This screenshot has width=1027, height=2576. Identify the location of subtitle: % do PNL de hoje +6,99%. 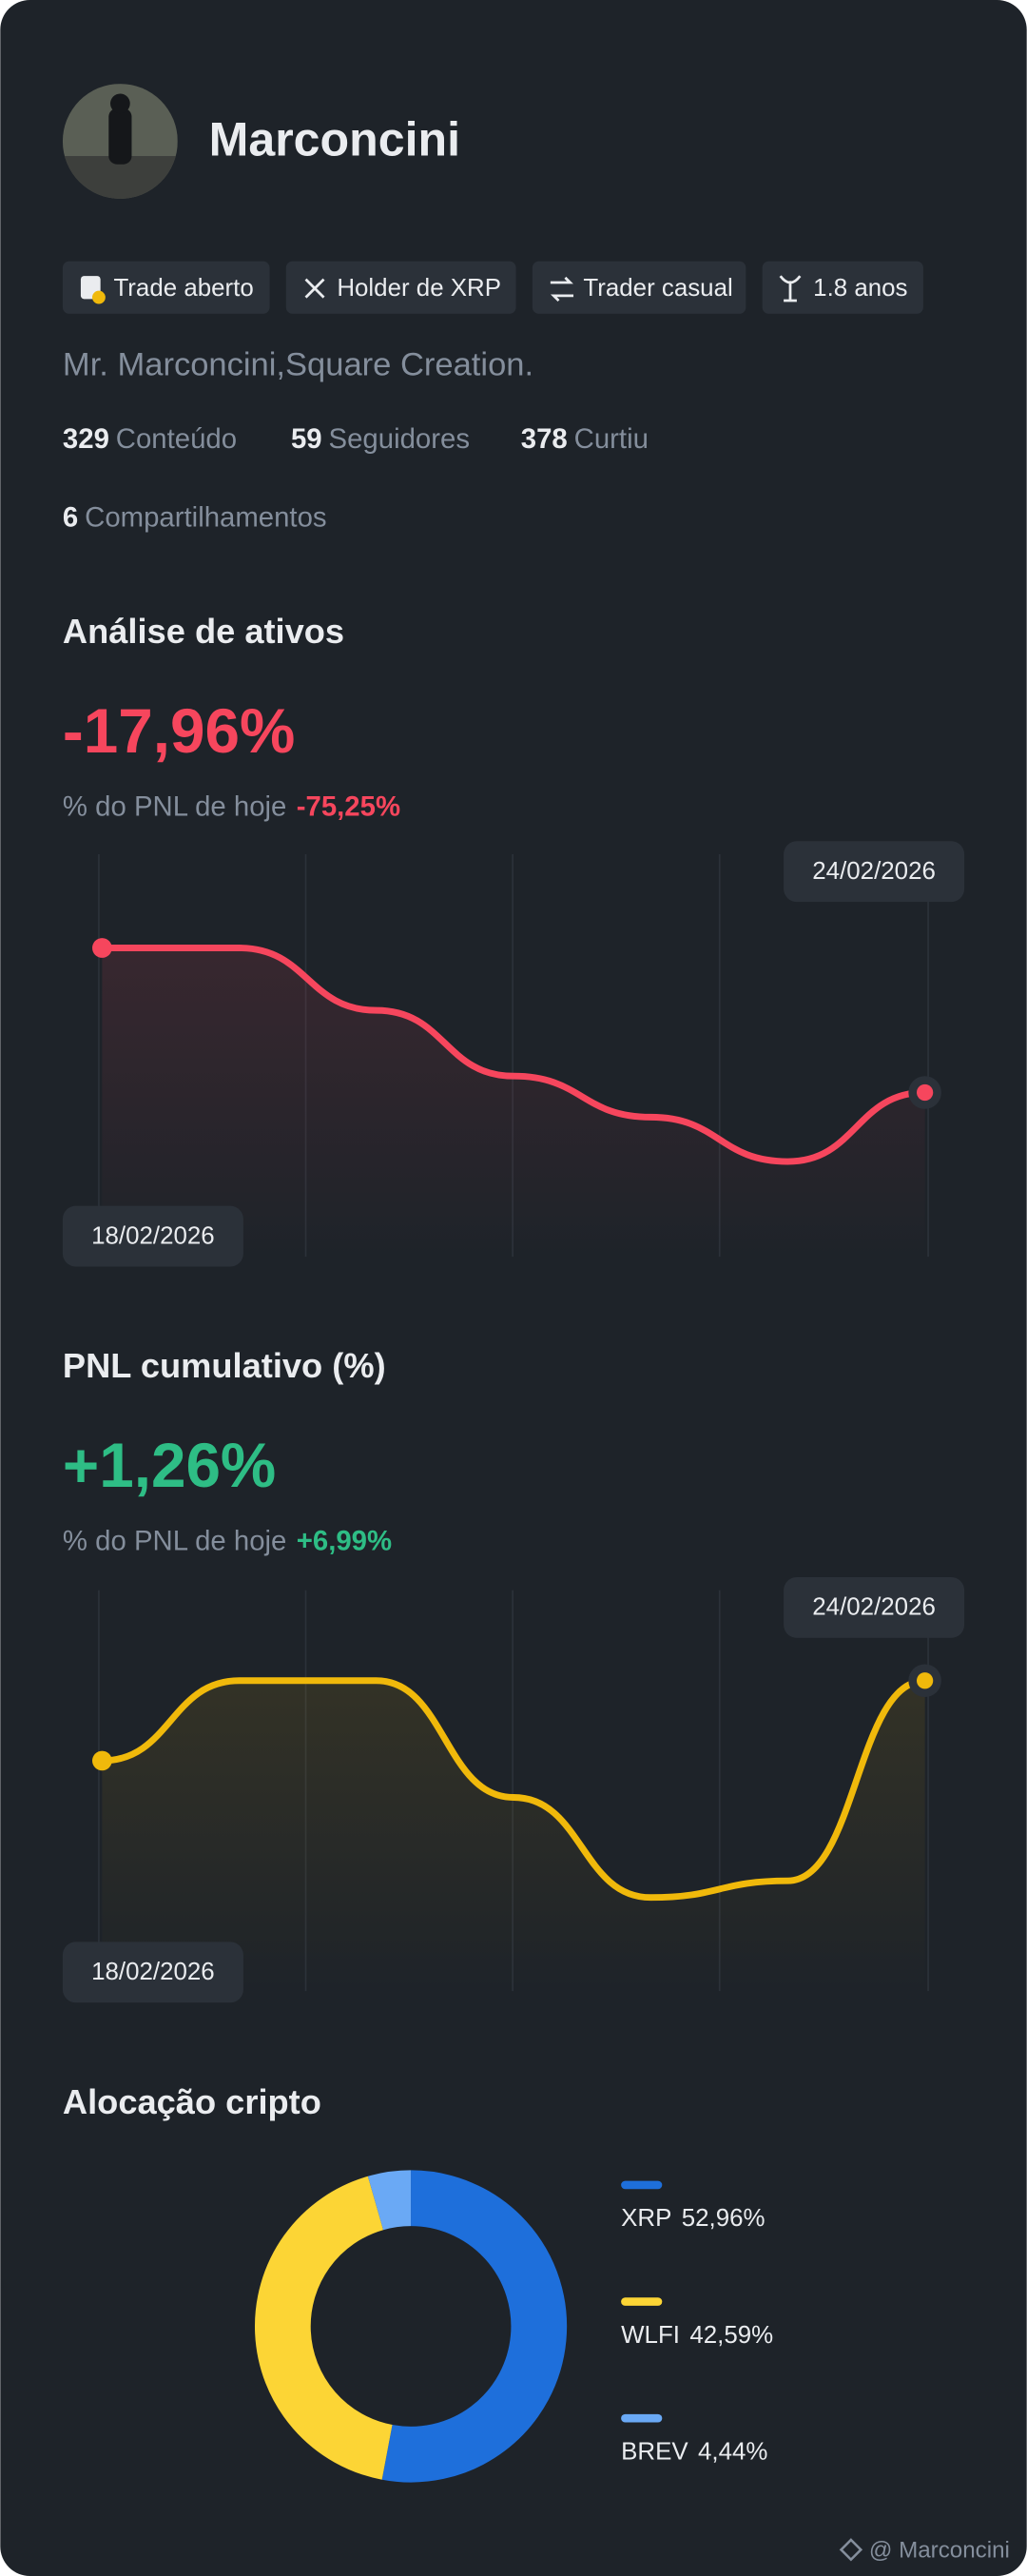
(228, 1541).